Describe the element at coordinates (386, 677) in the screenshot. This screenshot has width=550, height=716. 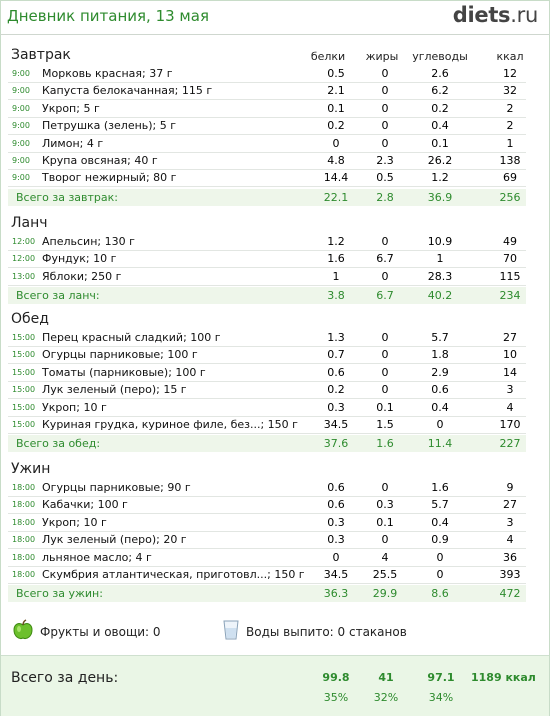
I see `day-total-fat: 41` at that location.